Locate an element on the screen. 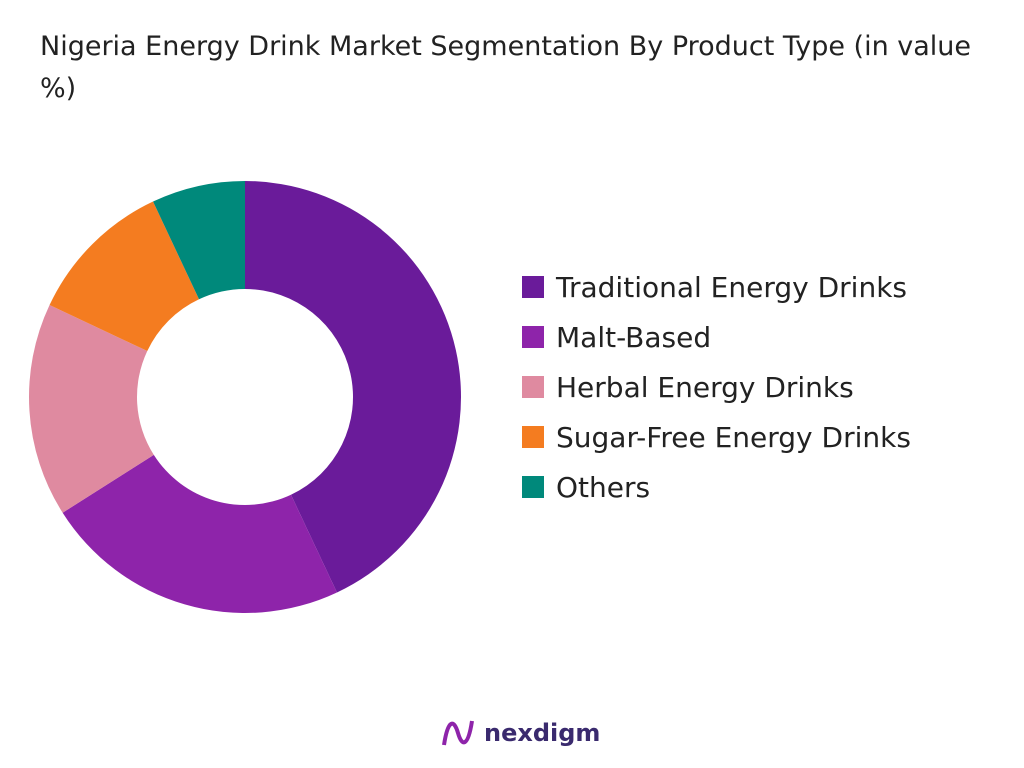 This screenshot has height=768, width=1024. brand-icon is located at coordinates (458, 733).